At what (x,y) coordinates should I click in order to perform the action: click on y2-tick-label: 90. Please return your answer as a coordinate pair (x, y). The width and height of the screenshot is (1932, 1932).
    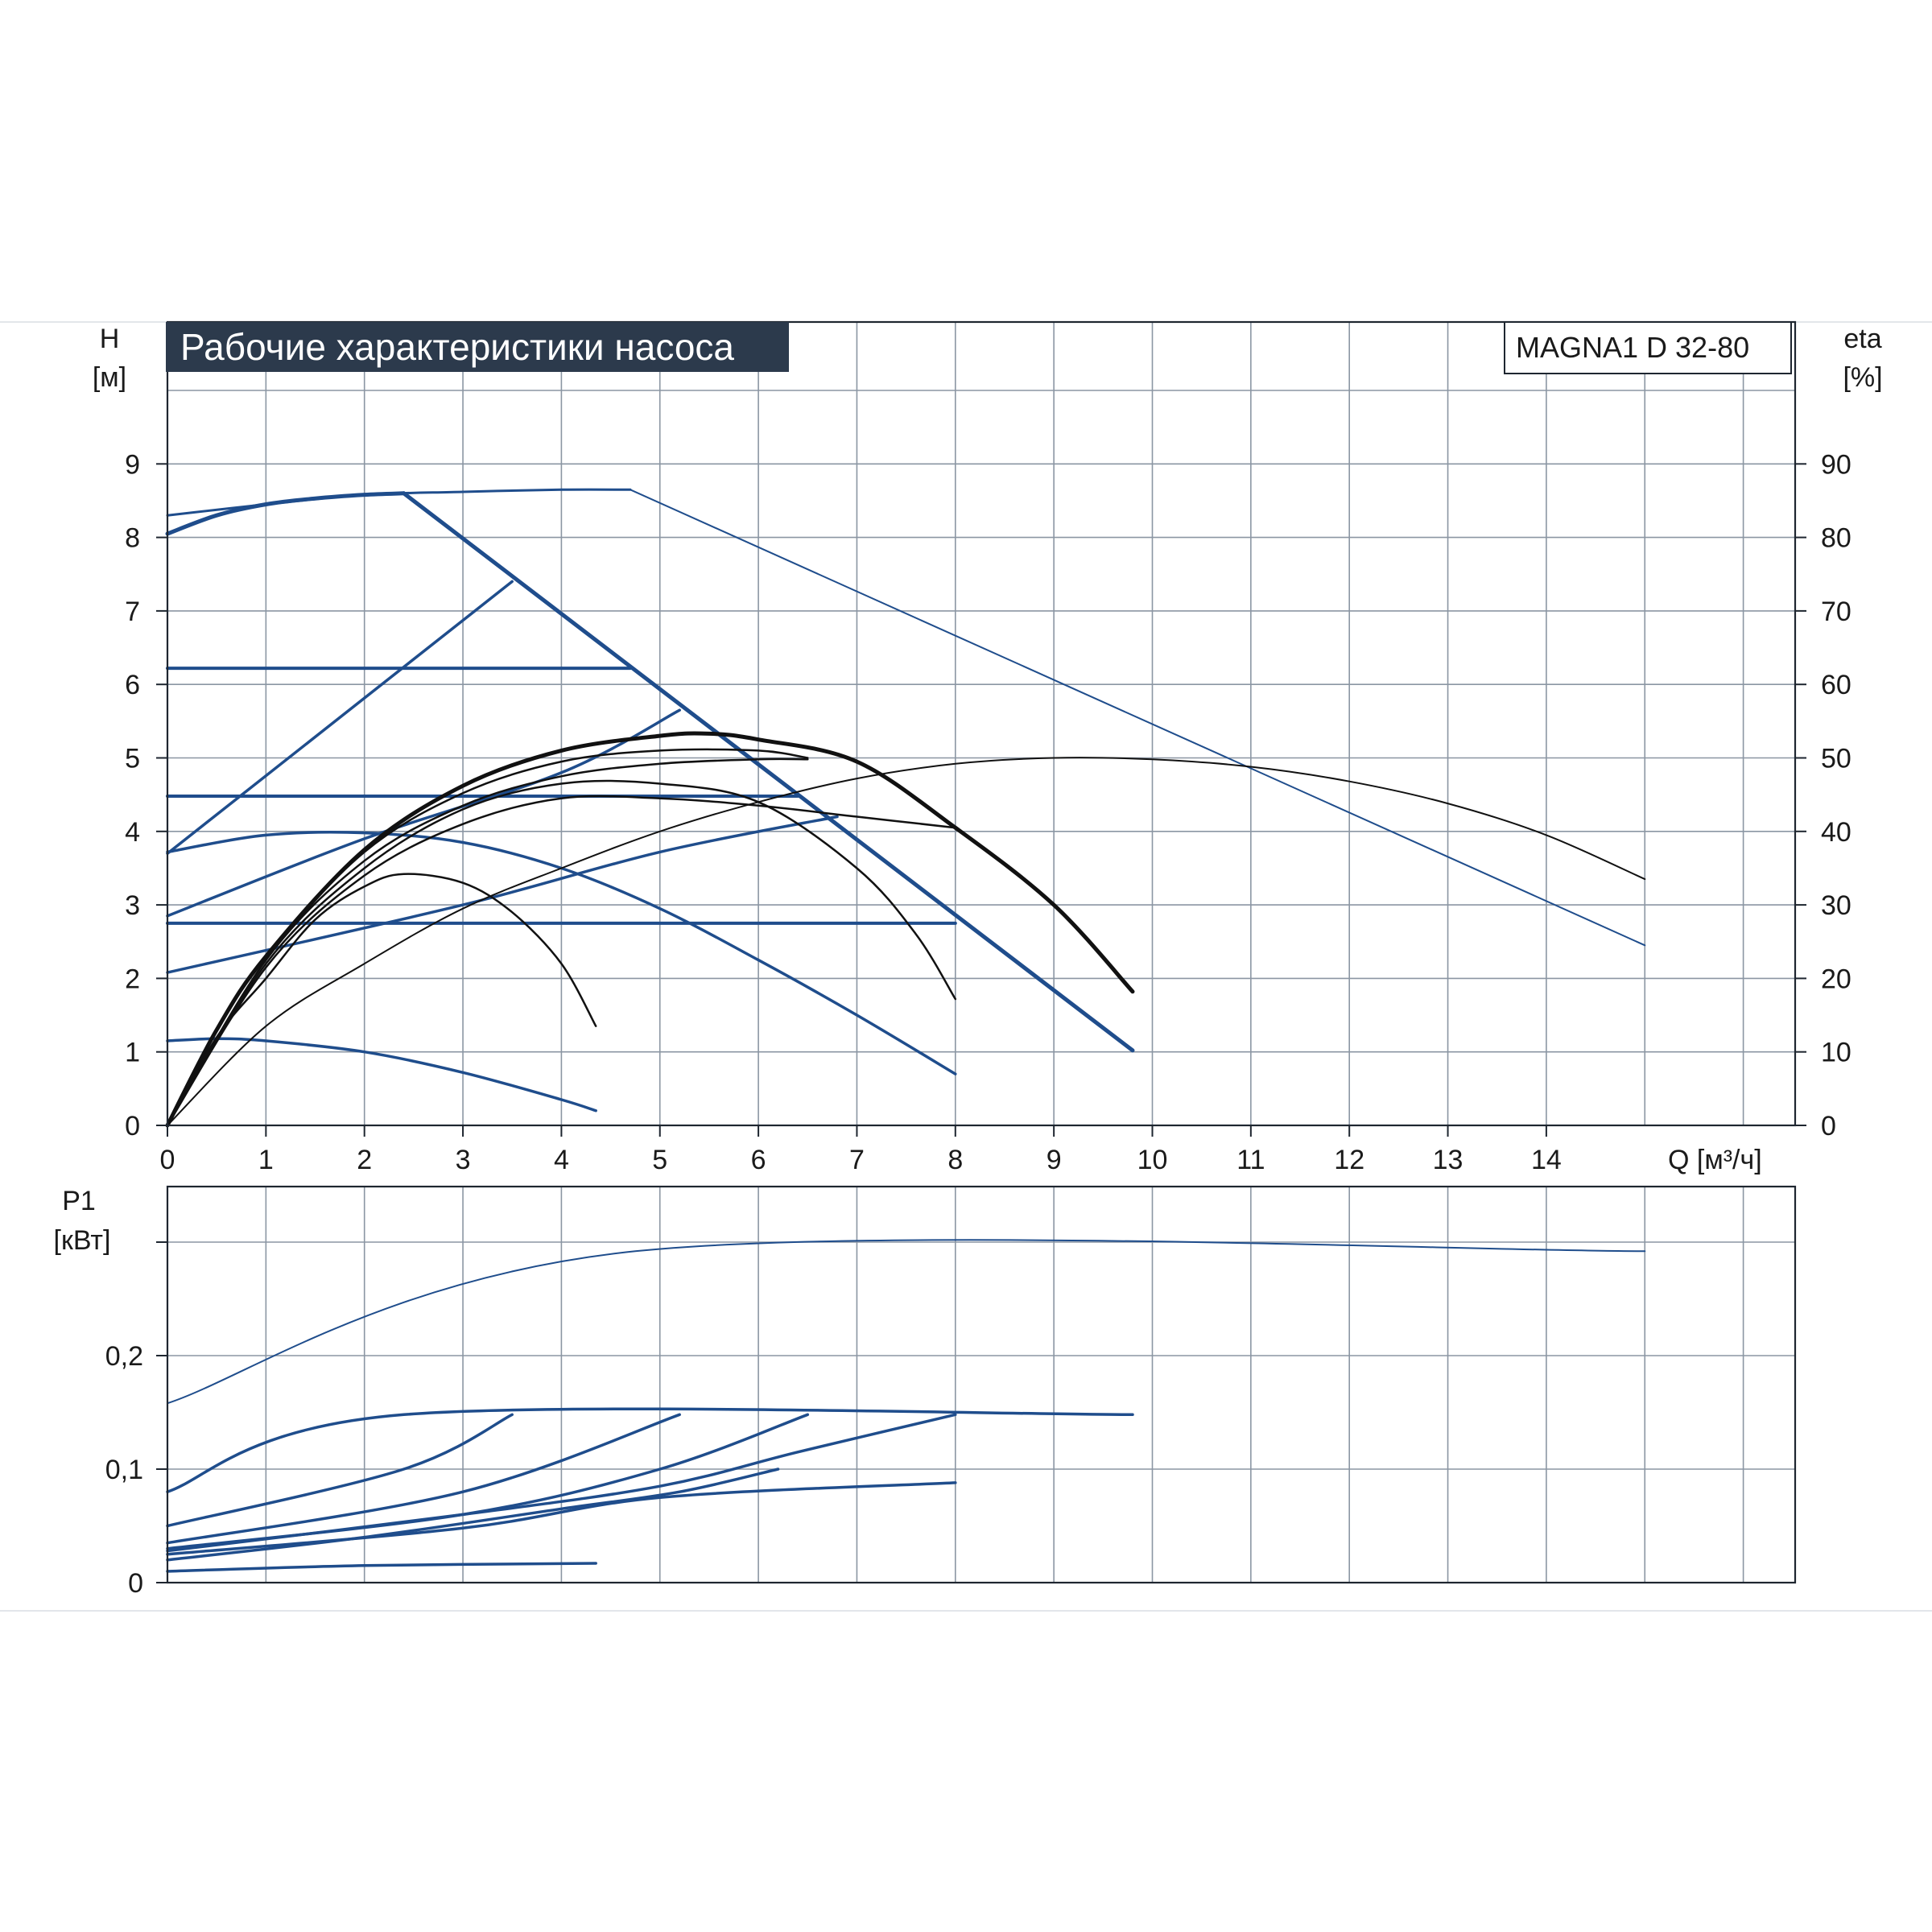
    Looking at the image, I should click on (1836, 464).